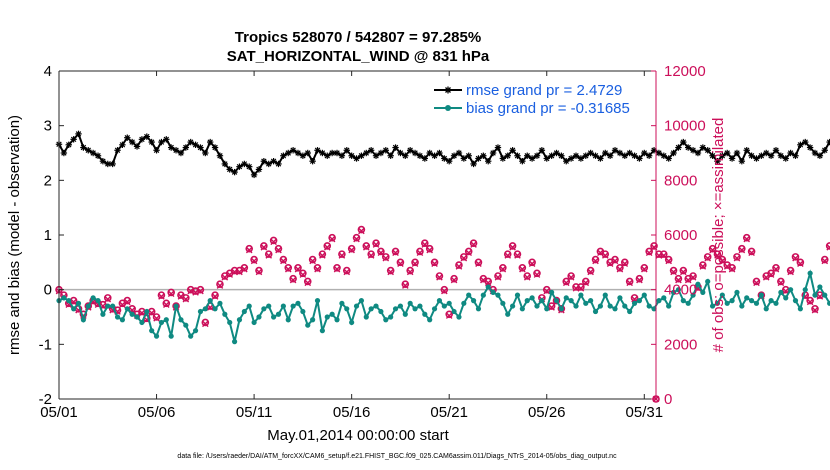 The width and height of the screenshot is (830, 470). Describe the element at coordinates (544, 90) in the screenshot. I see `legend-rmse-label: rmse grand pr = 2.4729` at that location.